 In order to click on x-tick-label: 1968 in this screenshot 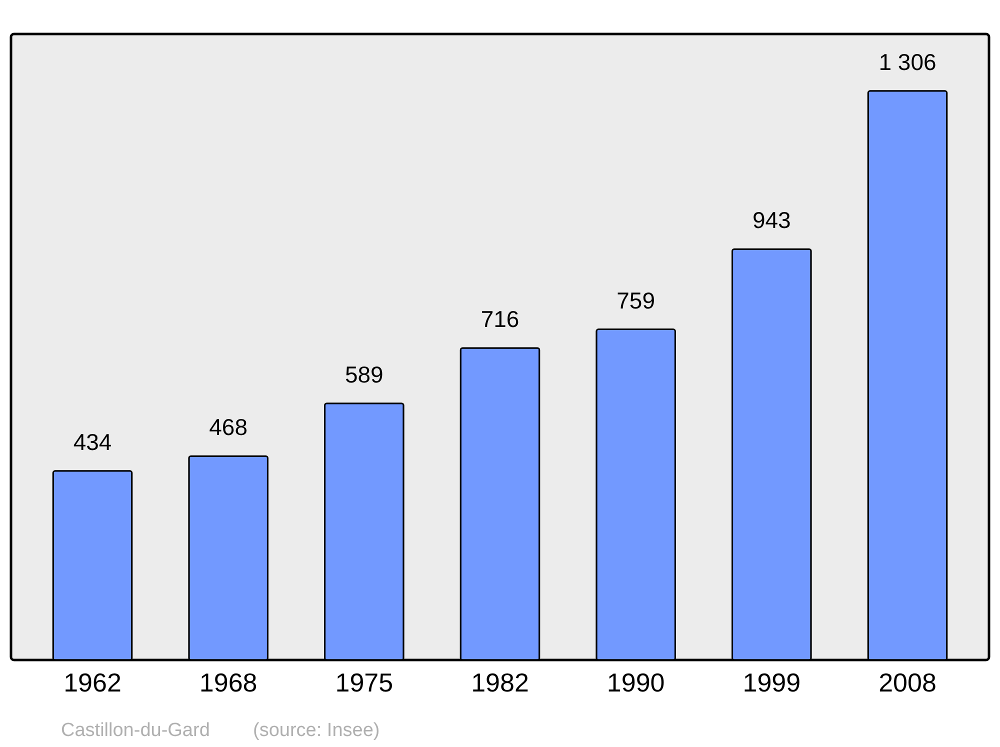, I will do `click(228, 683)`.